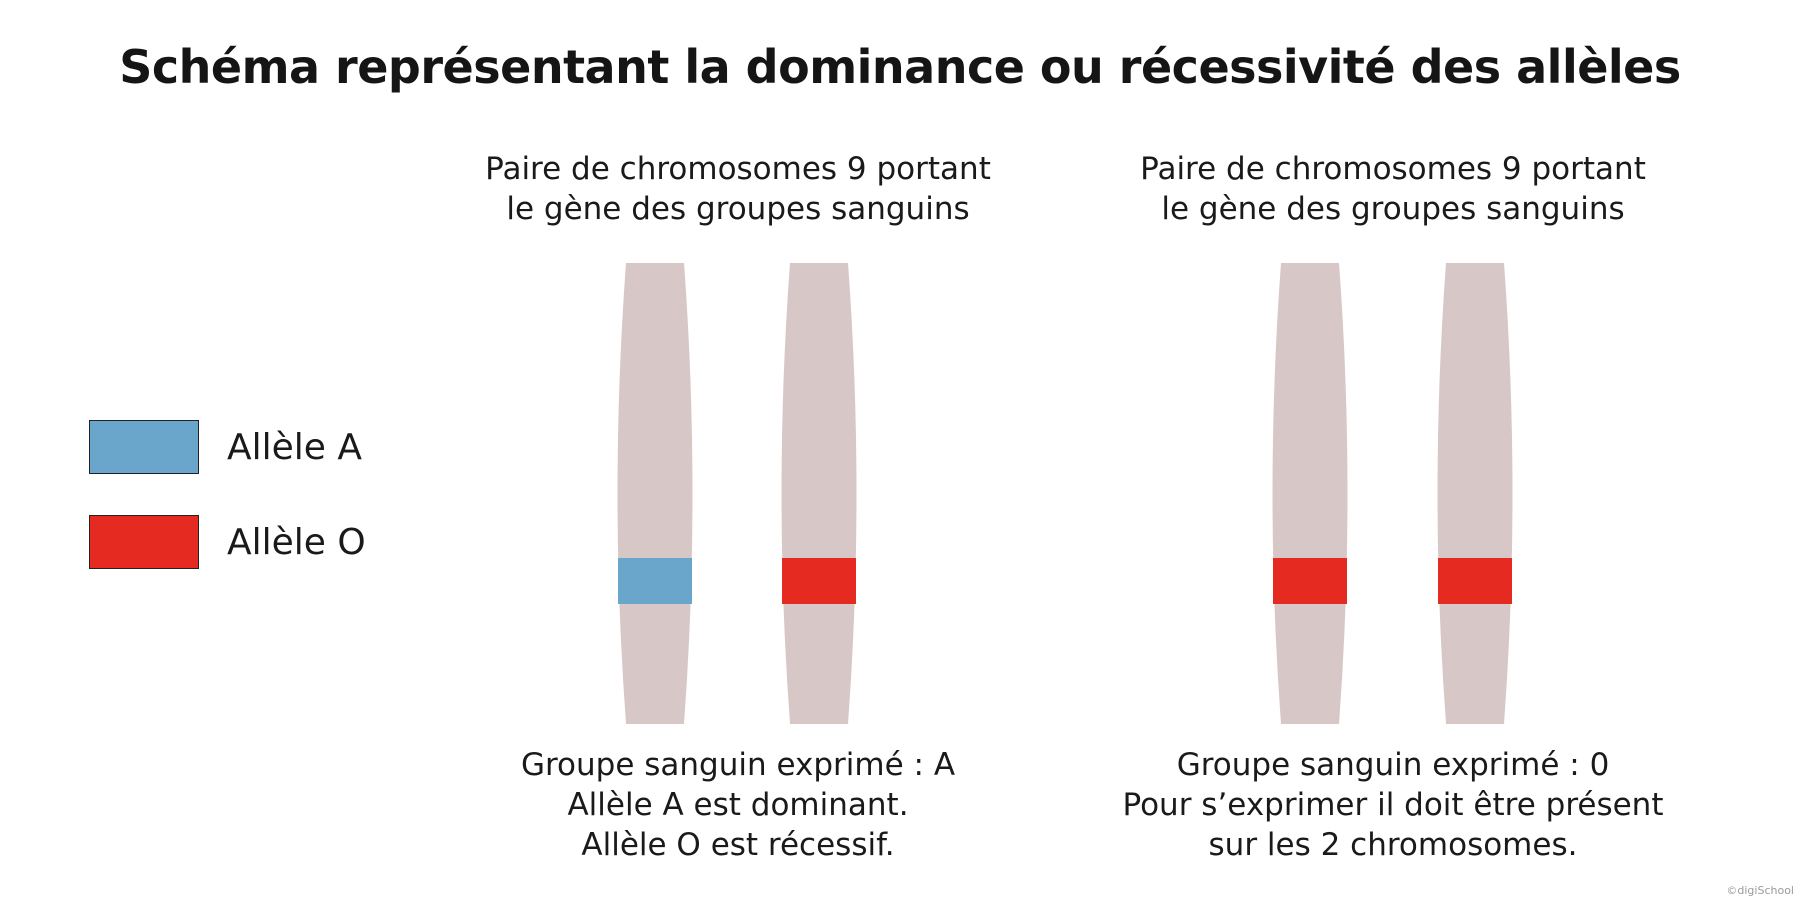  Describe the element at coordinates (1760, 890) in the screenshot. I see `copyright-notice: ©digiSchool` at that location.